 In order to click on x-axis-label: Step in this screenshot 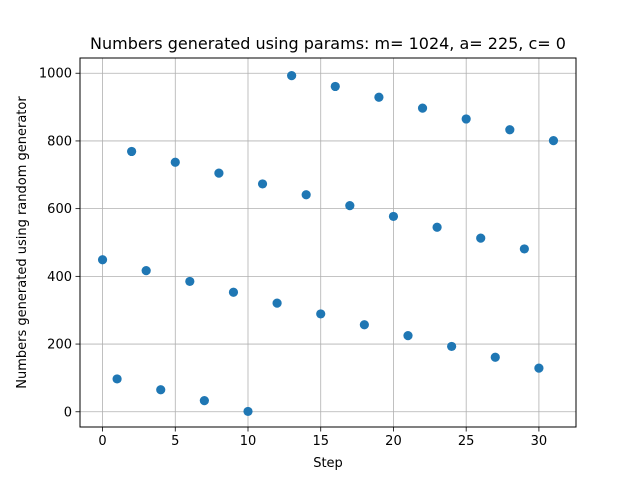, I will do `click(328, 463)`.